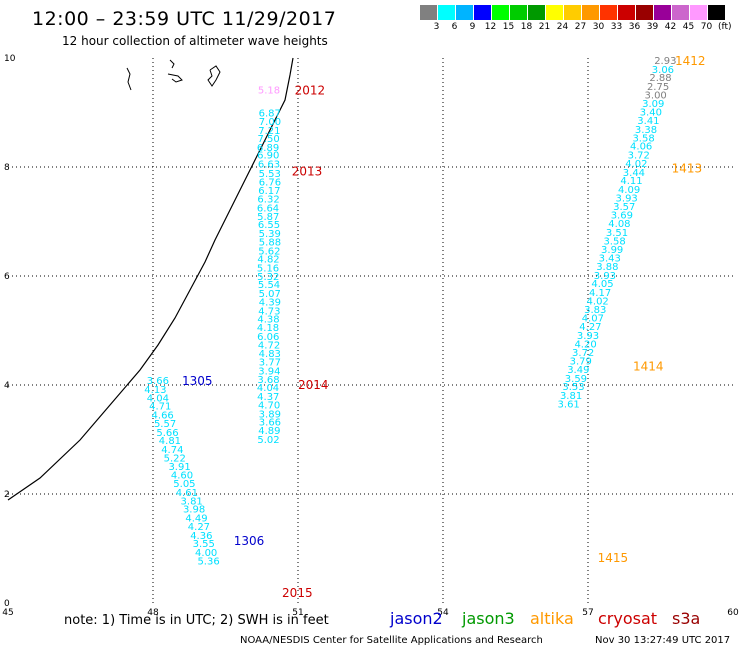 The width and height of the screenshot is (740, 650). Describe the element at coordinates (612, 250) in the screenshot. I see `wave-height-label: 3.99` at that location.